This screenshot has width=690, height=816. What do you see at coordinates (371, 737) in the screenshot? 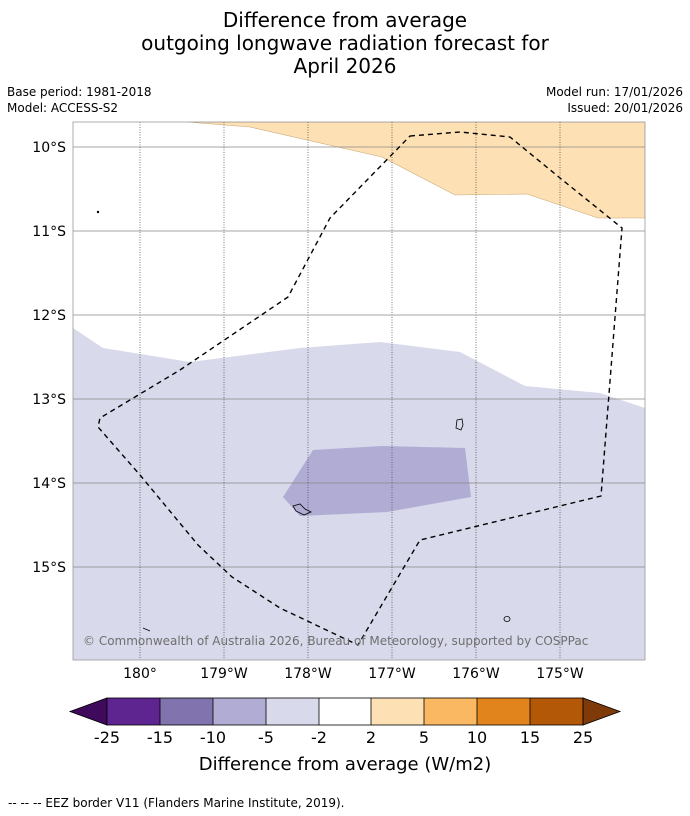
I see `colorbar-tick-label: 2` at bounding box center [371, 737].